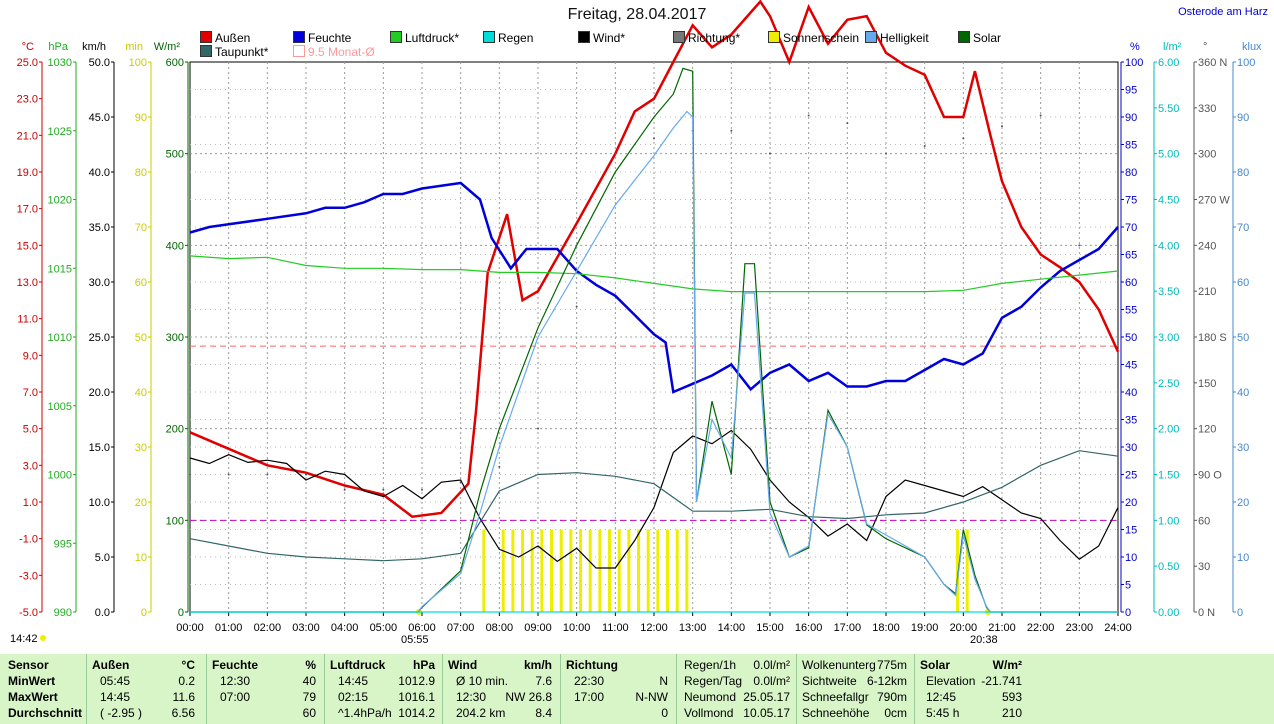  I want to click on axis-tick-label: 6.00, so click(1168, 63).